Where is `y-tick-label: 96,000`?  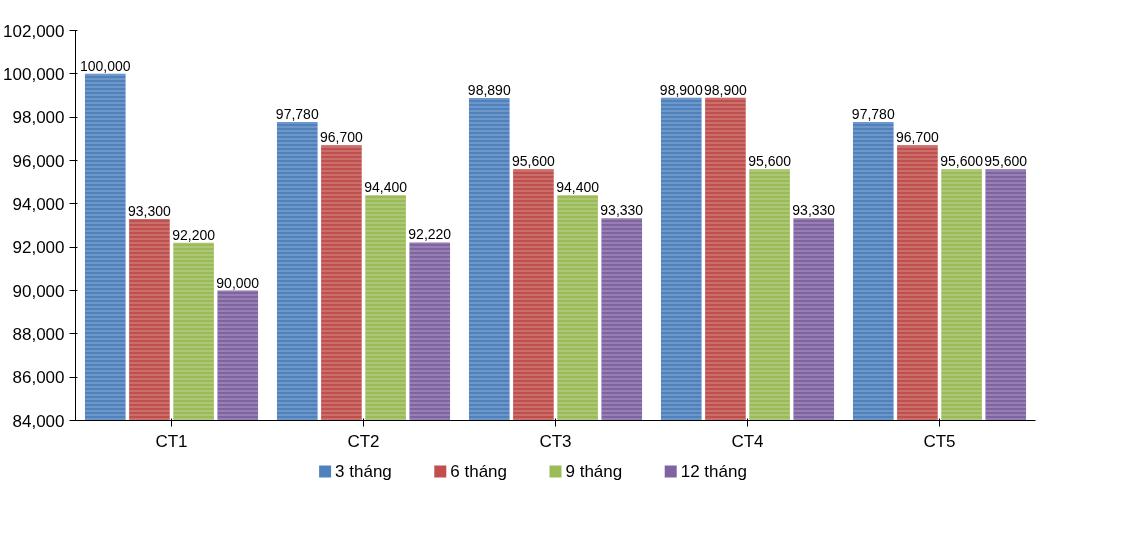 y-tick-label: 96,000 is located at coordinates (38, 161).